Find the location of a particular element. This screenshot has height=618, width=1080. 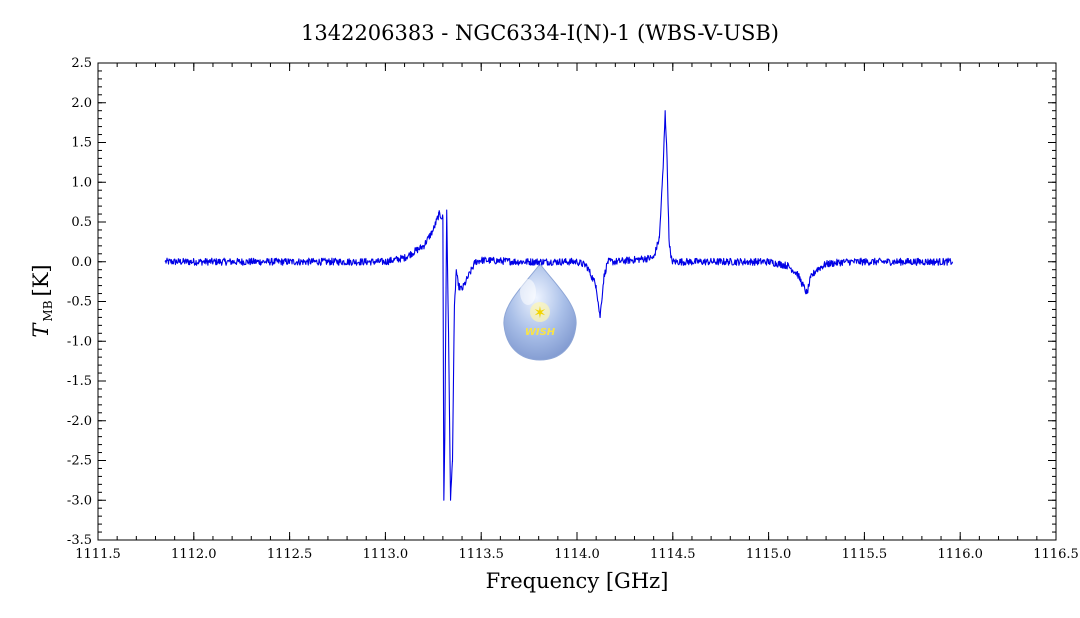

y-axis-label-subscript: MB is located at coordinates (48, 310).